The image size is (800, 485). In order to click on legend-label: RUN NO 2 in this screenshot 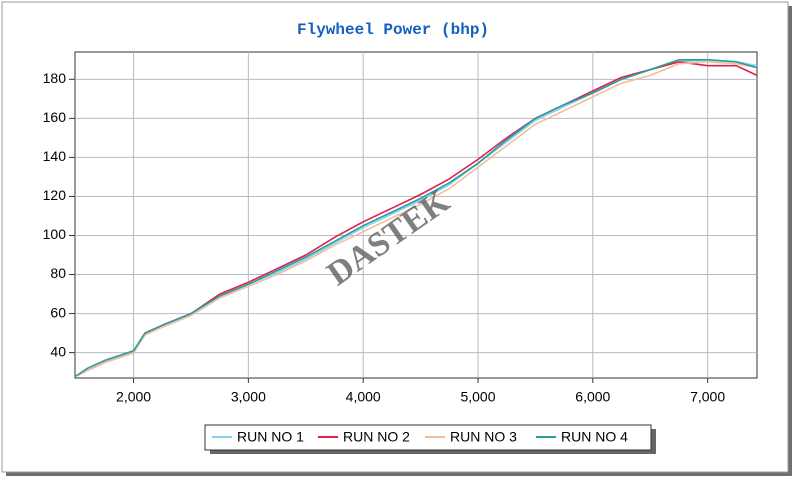, I will do `click(376, 437)`.